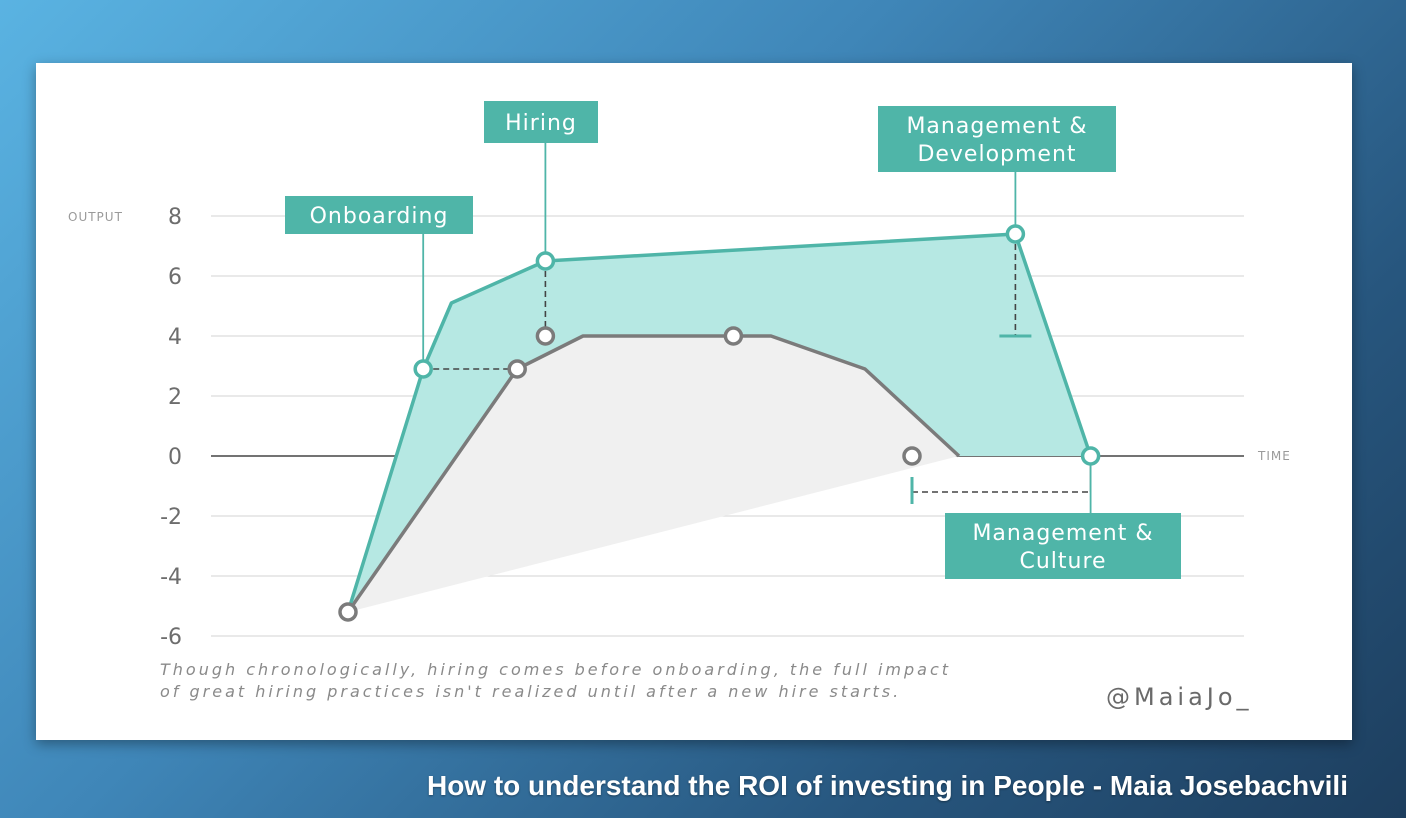 The height and width of the screenshot is (818, 1406). I want to click on y-tick-label: -4, so click(171, 577).